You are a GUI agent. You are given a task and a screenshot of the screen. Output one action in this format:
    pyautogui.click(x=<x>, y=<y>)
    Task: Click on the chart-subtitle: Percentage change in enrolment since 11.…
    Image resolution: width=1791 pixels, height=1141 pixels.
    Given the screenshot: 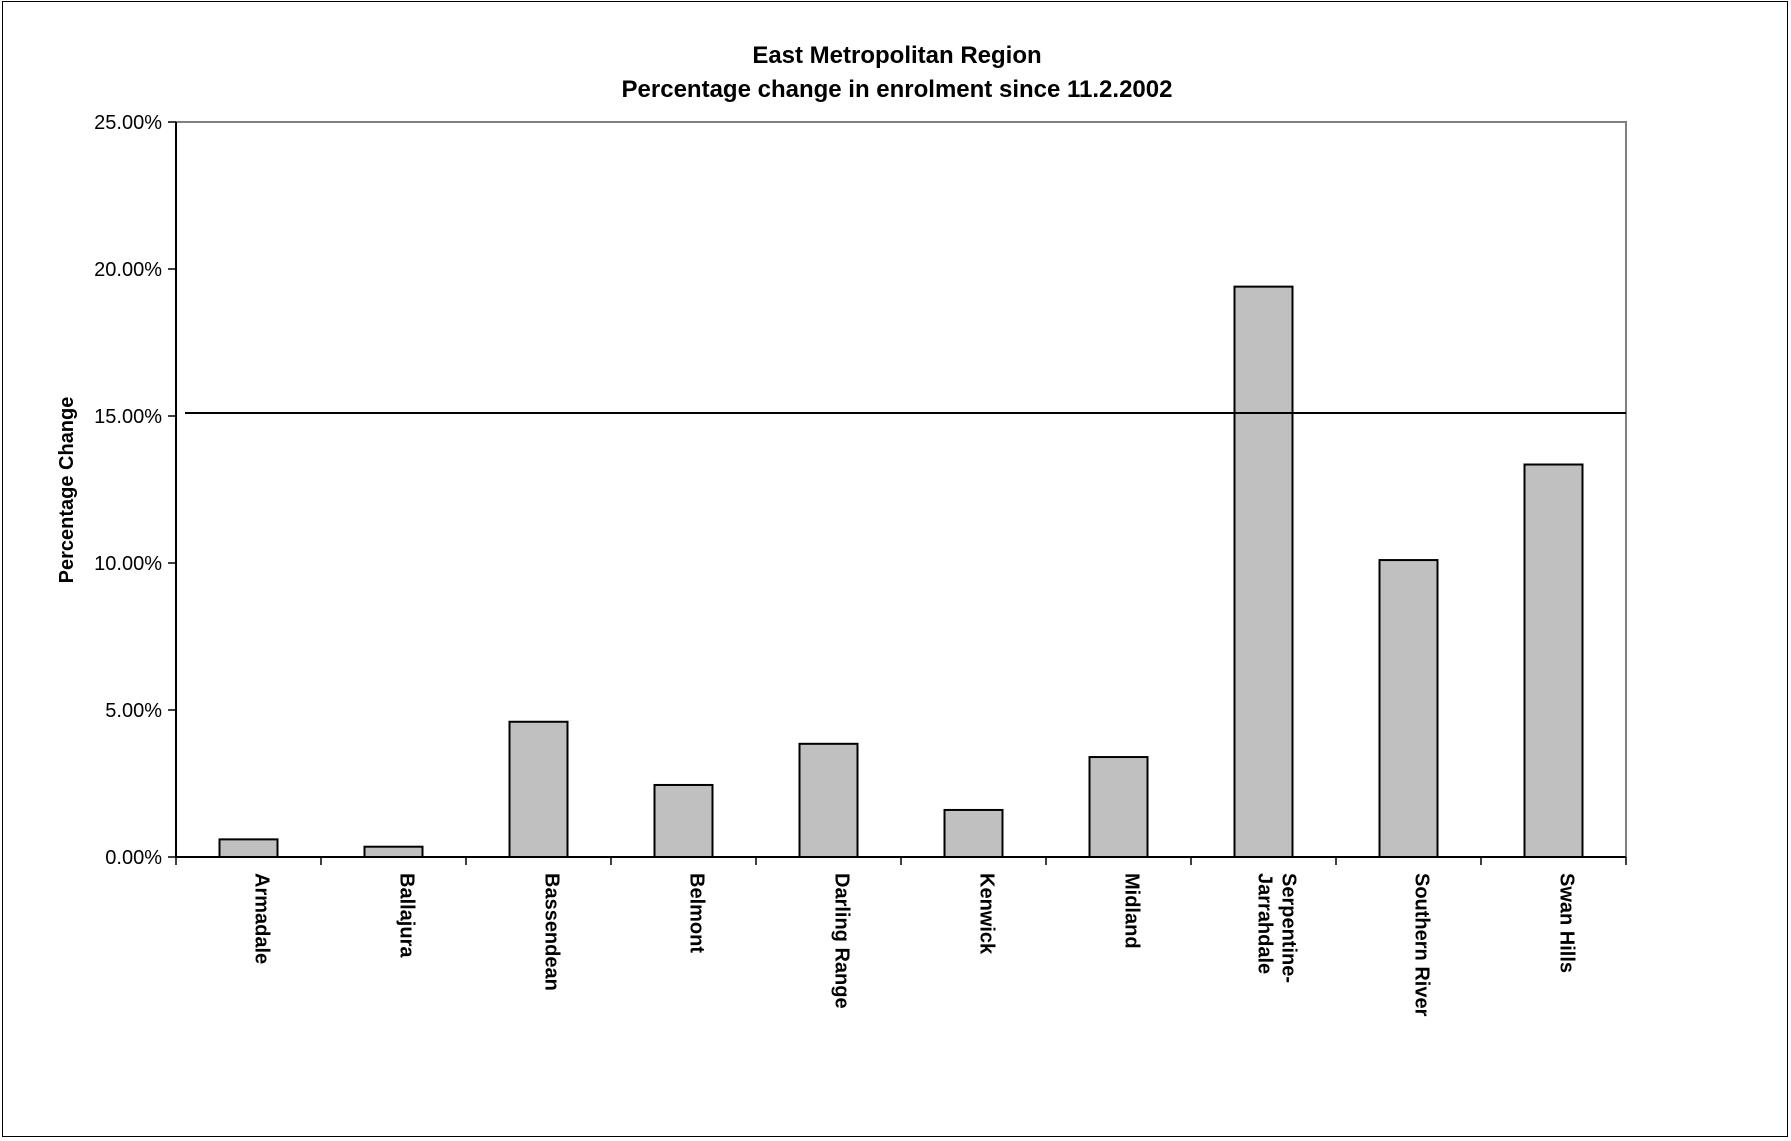 What is the action you would take?
    pyautogui.click(x=897, y=89)
    